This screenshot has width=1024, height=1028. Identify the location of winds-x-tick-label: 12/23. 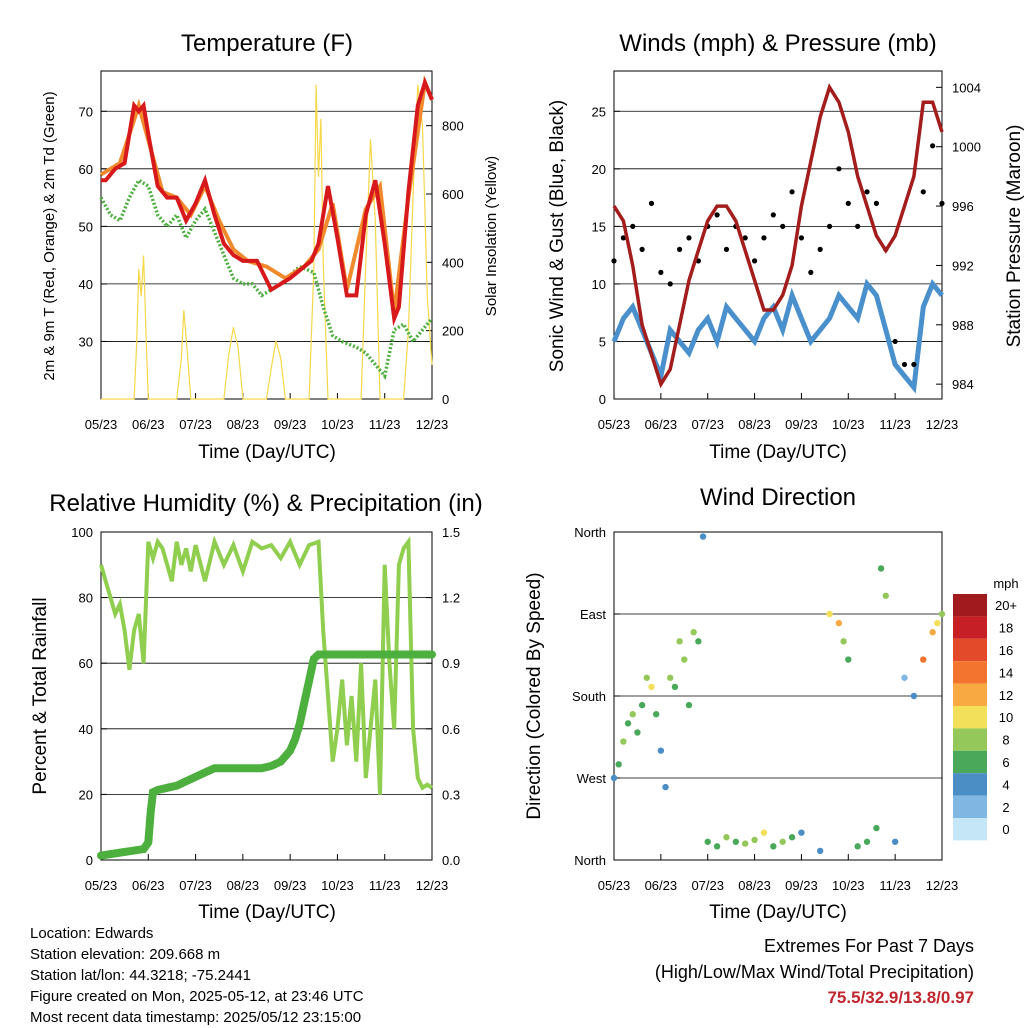
(942, 424).